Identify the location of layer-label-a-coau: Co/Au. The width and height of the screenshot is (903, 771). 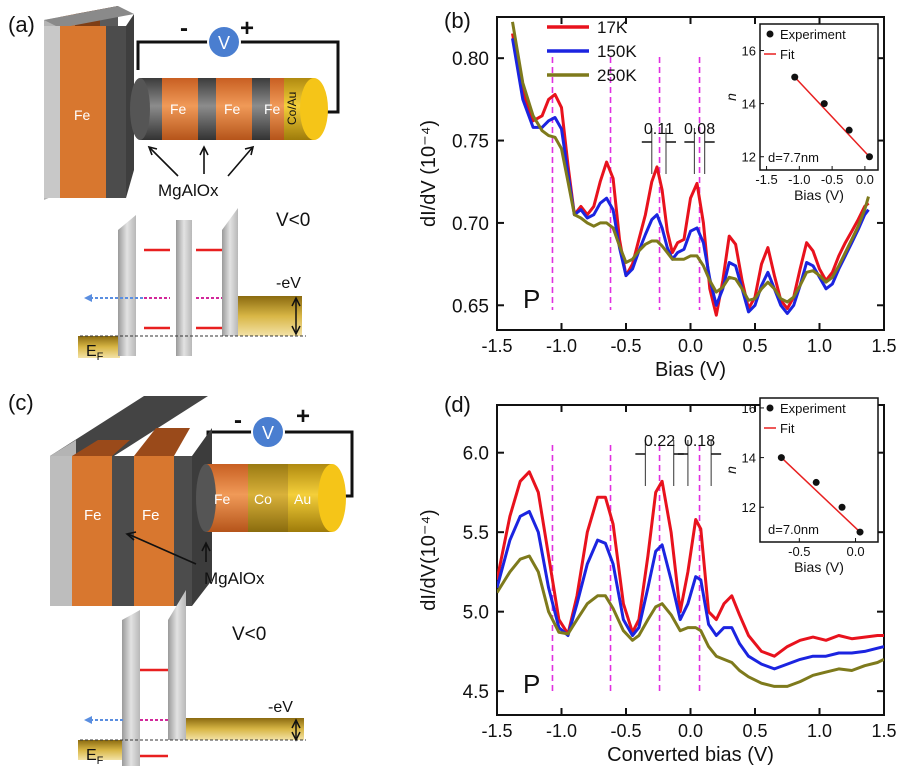
(292, 108).